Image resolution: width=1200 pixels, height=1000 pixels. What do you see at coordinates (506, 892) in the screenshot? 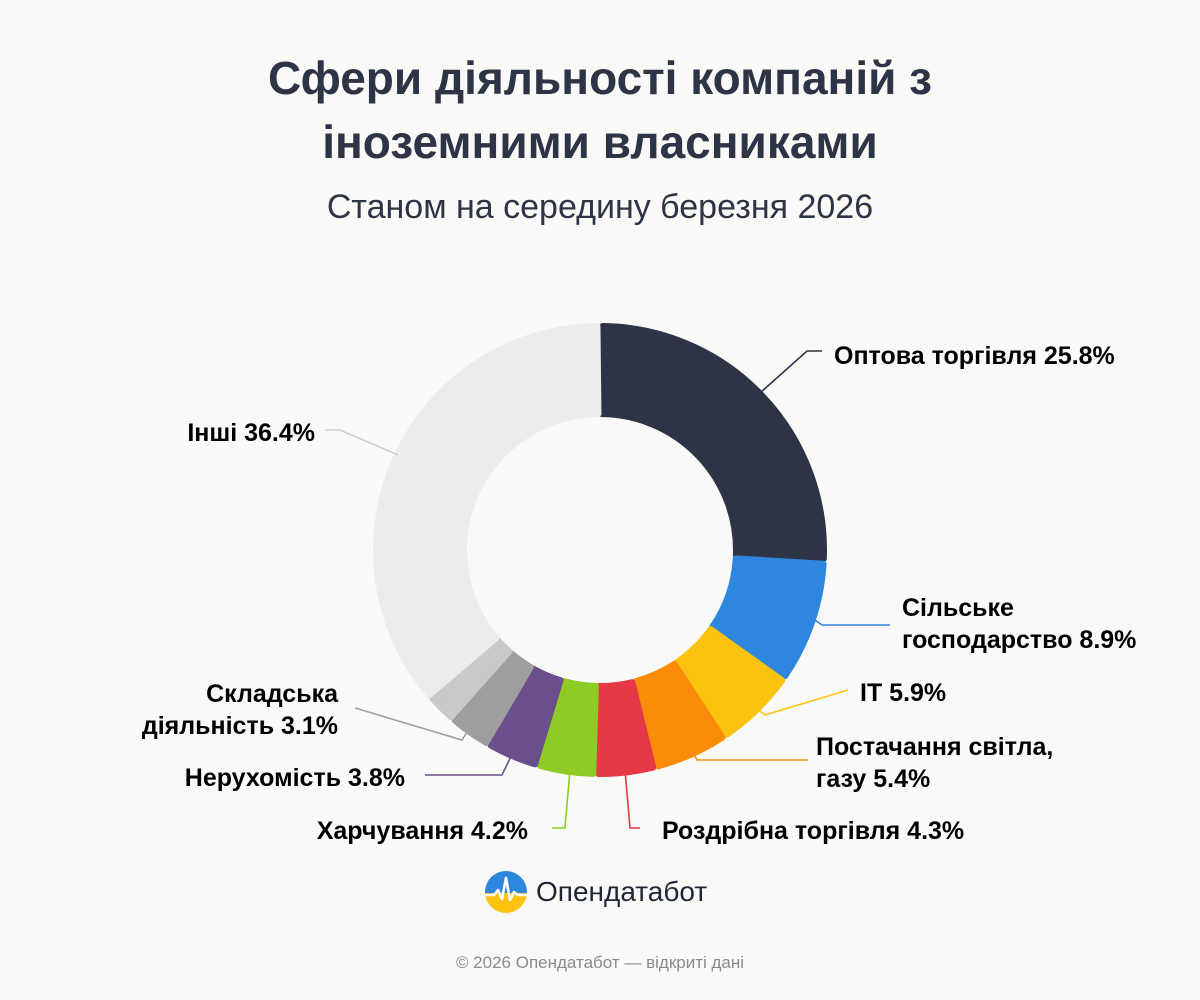
I see `opendatabot-logo-icon` at bounding box center [506, 892].